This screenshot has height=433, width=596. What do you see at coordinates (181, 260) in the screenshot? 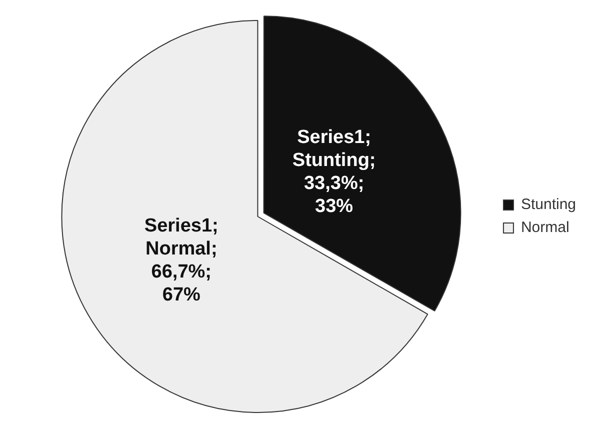
I see `data-label: Series1; Normal; 66,7%; 67%` at bounding box center [181, 260].